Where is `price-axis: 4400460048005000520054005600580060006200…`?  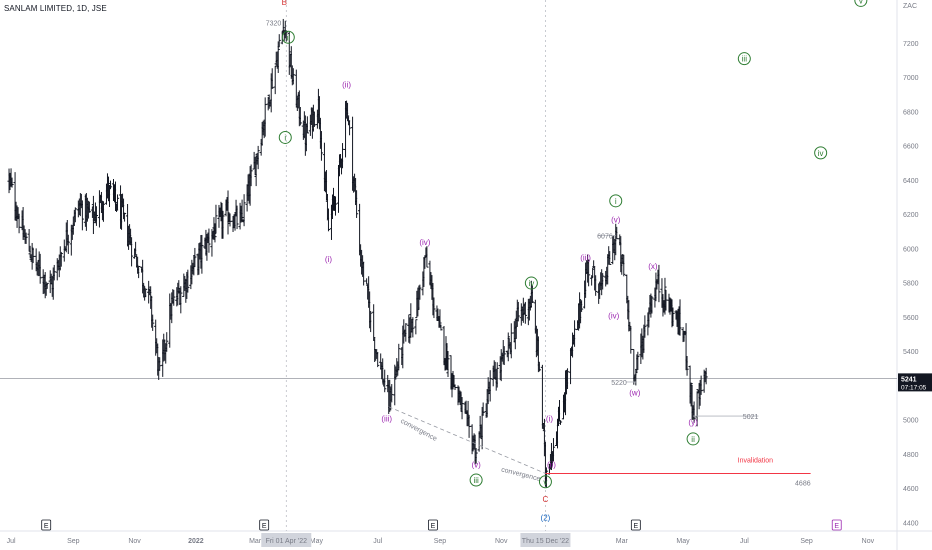 price-axis: 4400460048005000520054005600580060006200… is located at coordinates (915, 284).